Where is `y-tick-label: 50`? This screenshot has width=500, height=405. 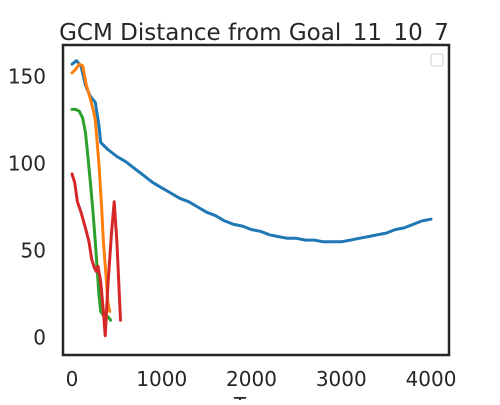
y-tick-label: 50 is located at coordinates (33, 251).